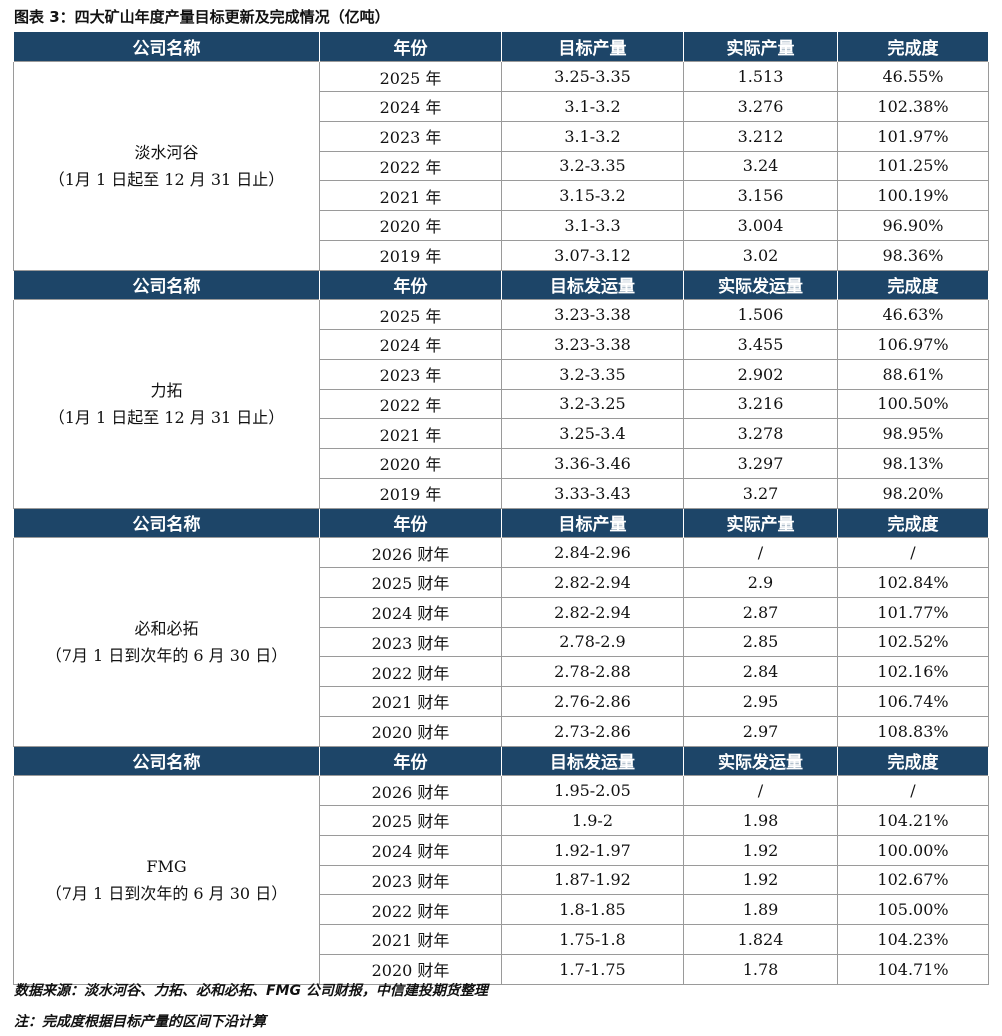  I want to click on target-cell: 1.92-1.97, so click(592, 850).